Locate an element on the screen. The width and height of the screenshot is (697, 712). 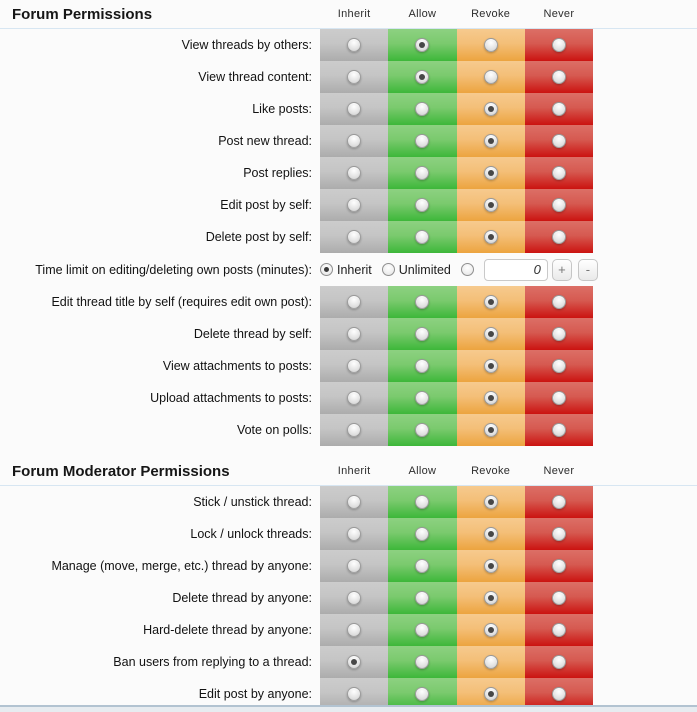
radio-inherit-checked is located at coordinates (354, 662).